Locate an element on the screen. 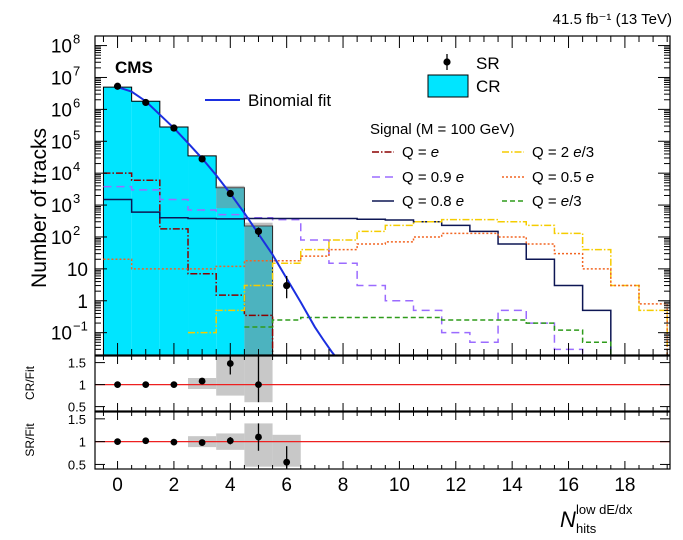 Image resolution: width=683 pixels, height=540 pixels. cr-ratio-y-tick-label: 0.5 is located at coordinates (77, 407).